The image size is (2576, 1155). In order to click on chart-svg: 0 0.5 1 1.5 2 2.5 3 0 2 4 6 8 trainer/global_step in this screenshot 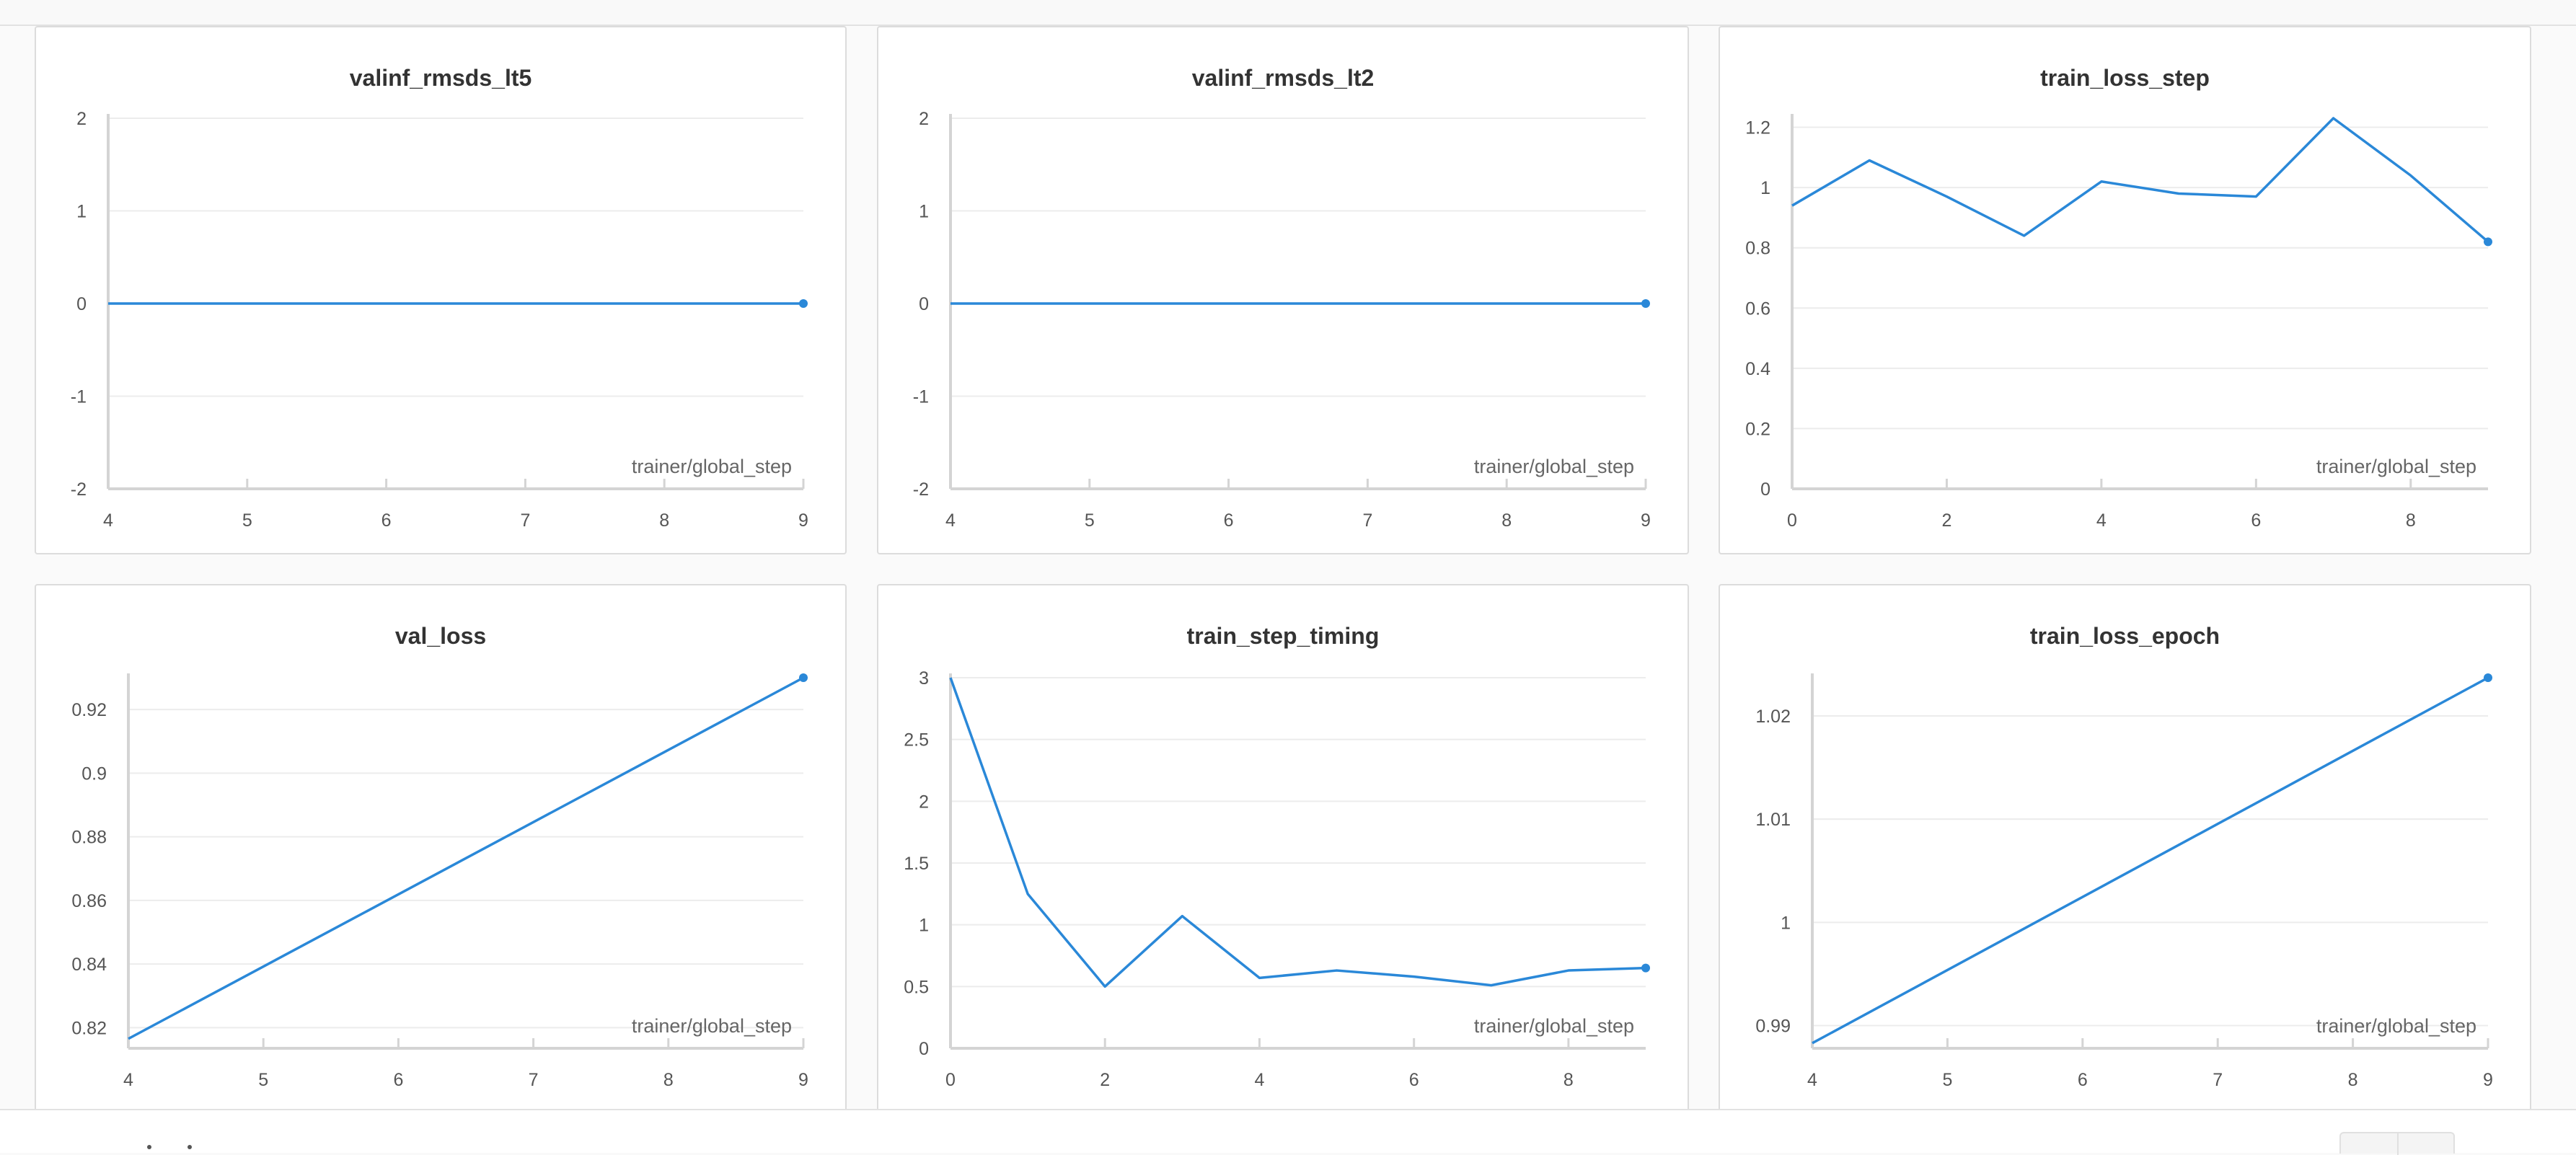, I will do `click(1277, 879)`.